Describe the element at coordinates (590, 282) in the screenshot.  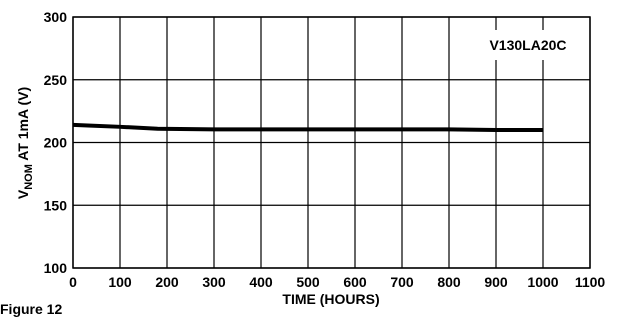
I see `x-tick-label: 1100` at that location.